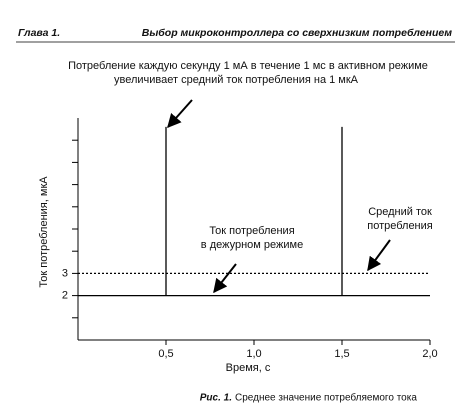 This screenshot has width=465, height=412. I want to click on annotation: потребления, so click(400, 226).